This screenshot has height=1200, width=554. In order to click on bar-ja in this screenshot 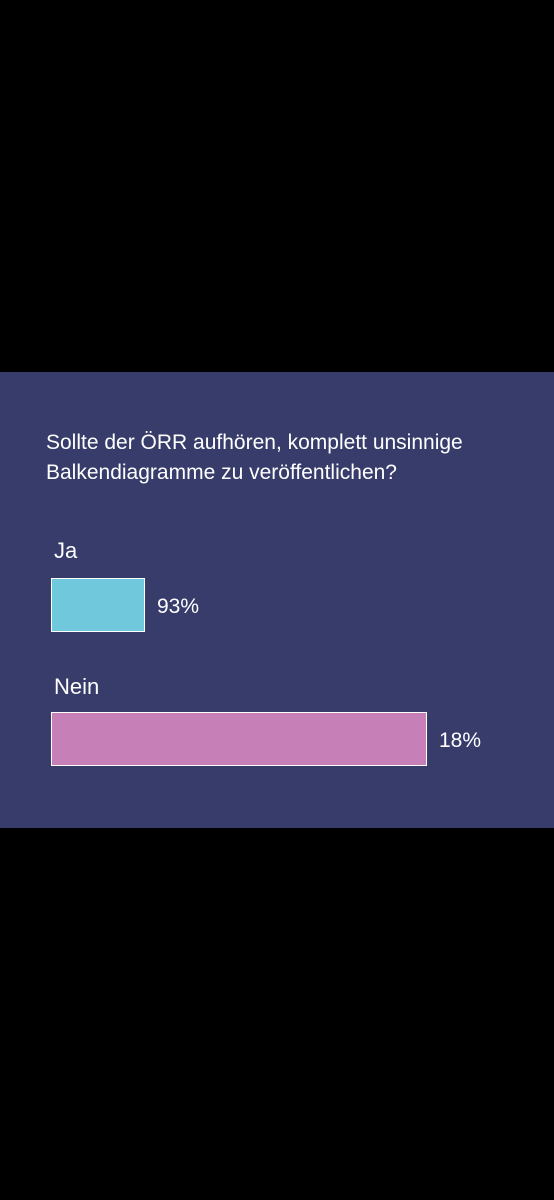, I will do `click(98, 605)`.